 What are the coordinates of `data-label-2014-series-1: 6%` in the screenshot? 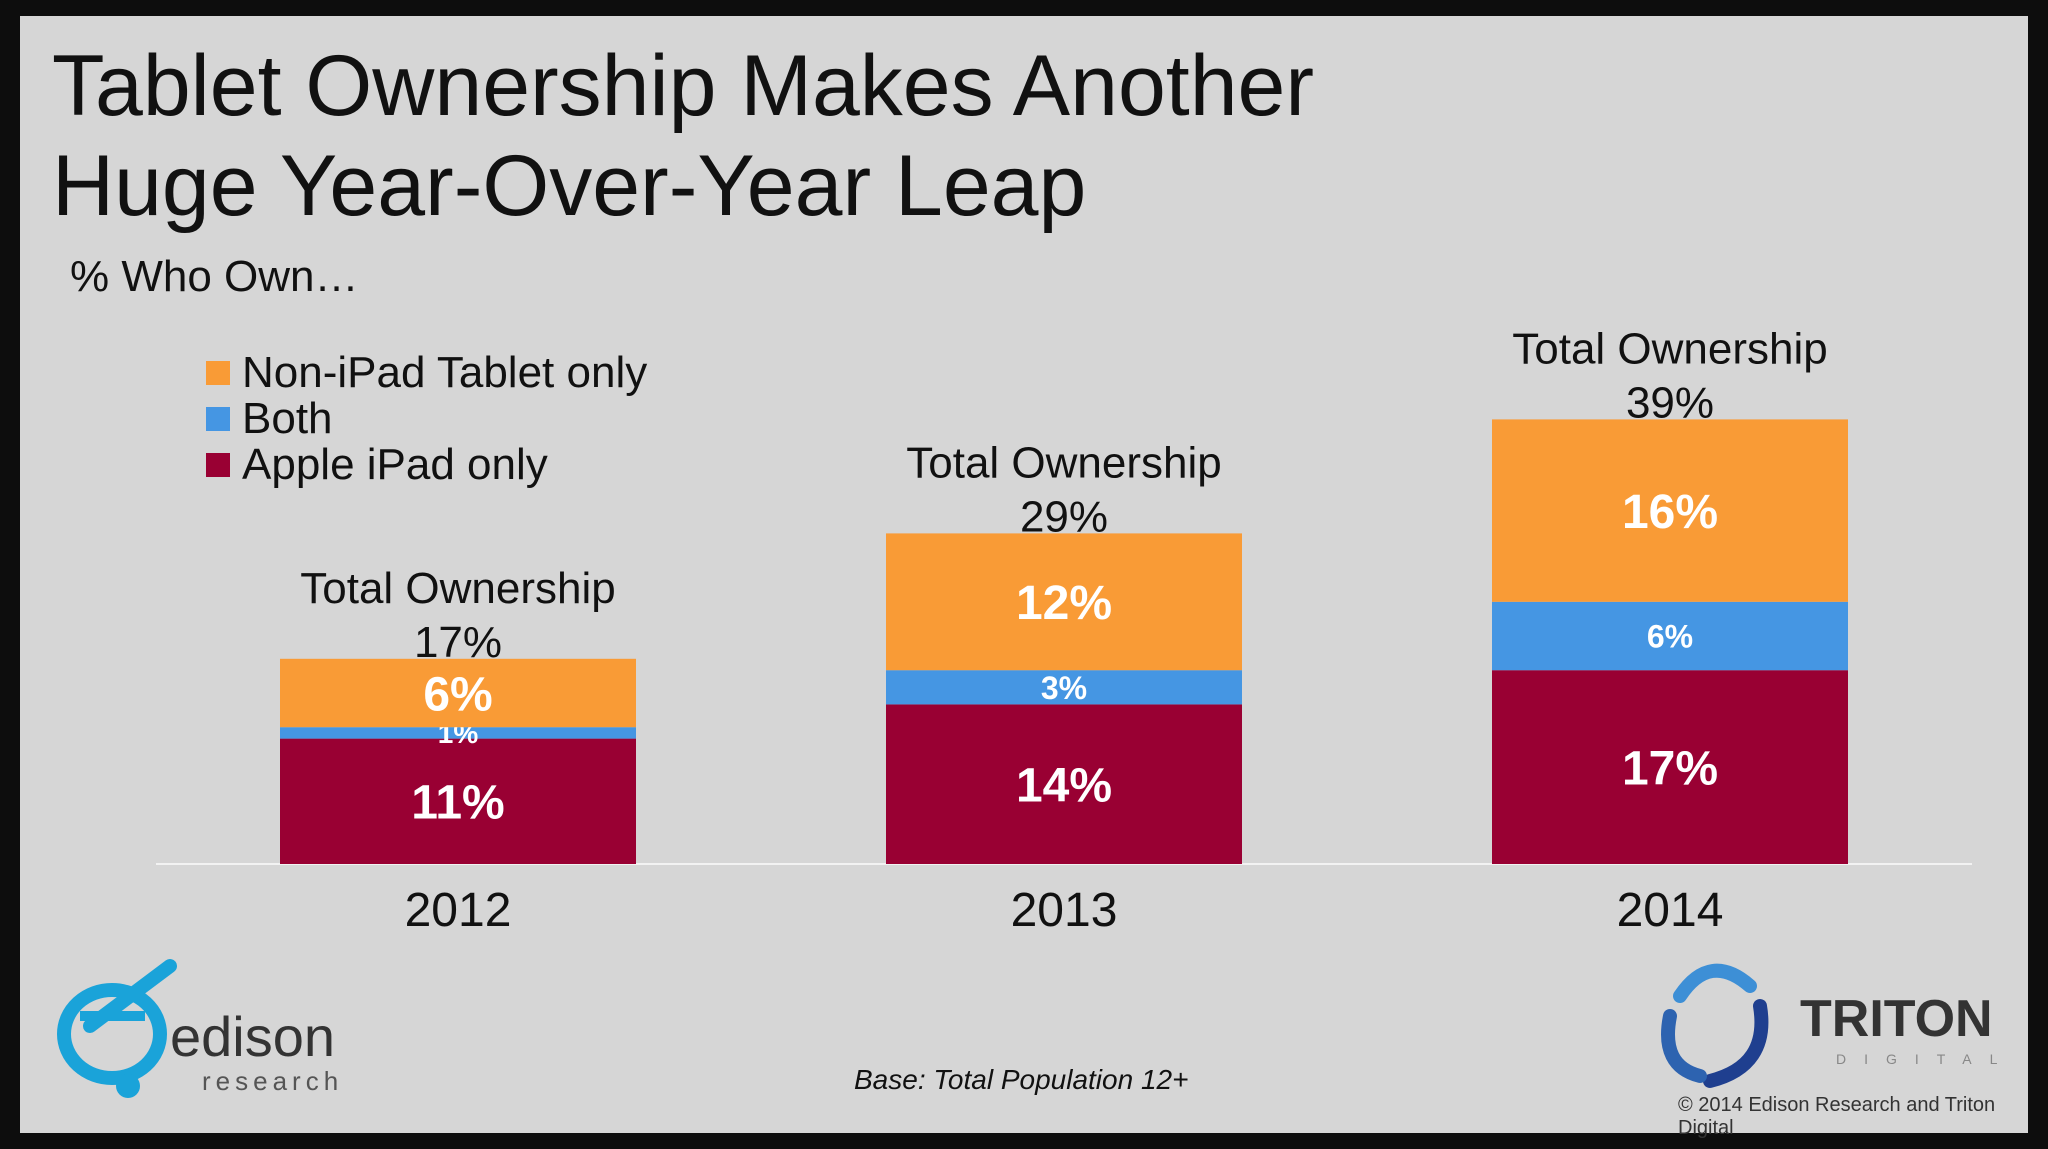 It's located at (1670, 637).